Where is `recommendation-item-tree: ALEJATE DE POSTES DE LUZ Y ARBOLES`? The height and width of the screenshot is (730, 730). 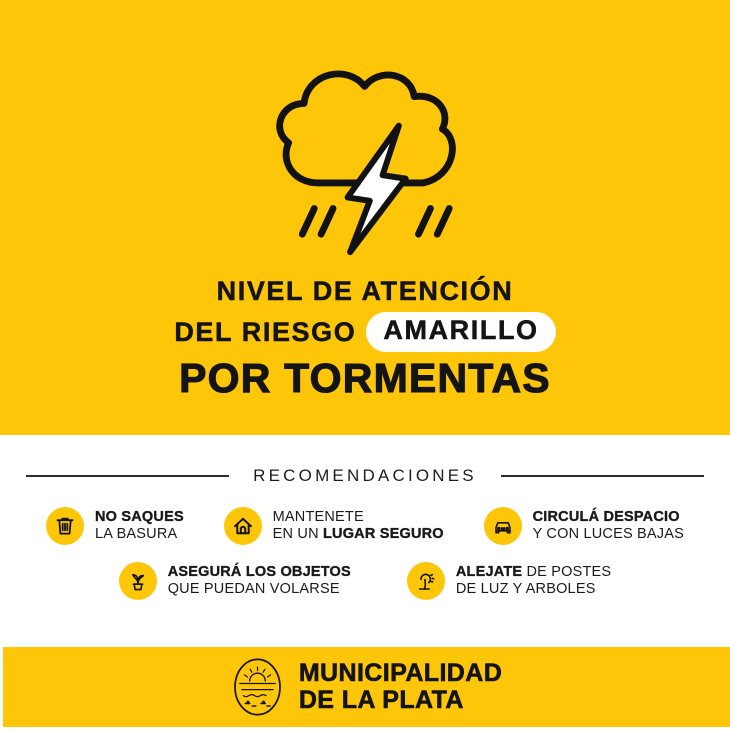 recommendation-item-tree: ALEJATE DE POSTES DE LUZ Y ARBOLES is located at coordinates (509, 581).